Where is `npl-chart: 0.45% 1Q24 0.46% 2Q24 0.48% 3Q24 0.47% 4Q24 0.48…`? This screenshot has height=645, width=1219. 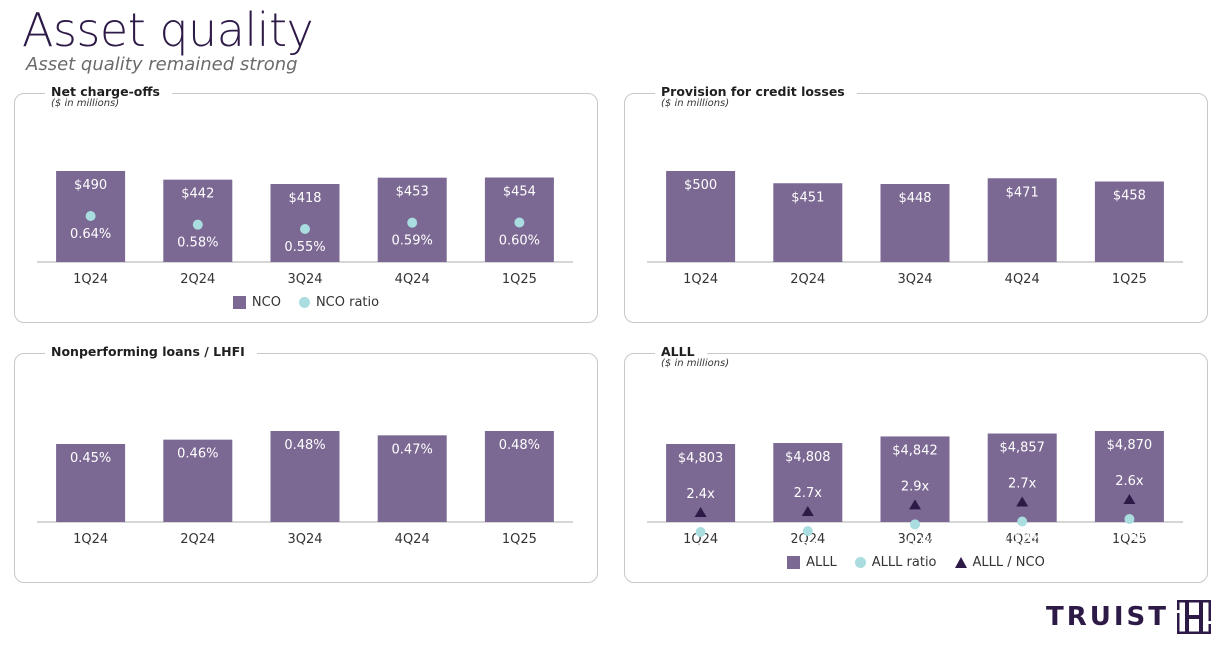 npl-chart: 0.45% 1Q24 0.46% 2Q24 0.48% 3Q24 0.47% 4Q24 0.48… is located at coordinates (305, 489).